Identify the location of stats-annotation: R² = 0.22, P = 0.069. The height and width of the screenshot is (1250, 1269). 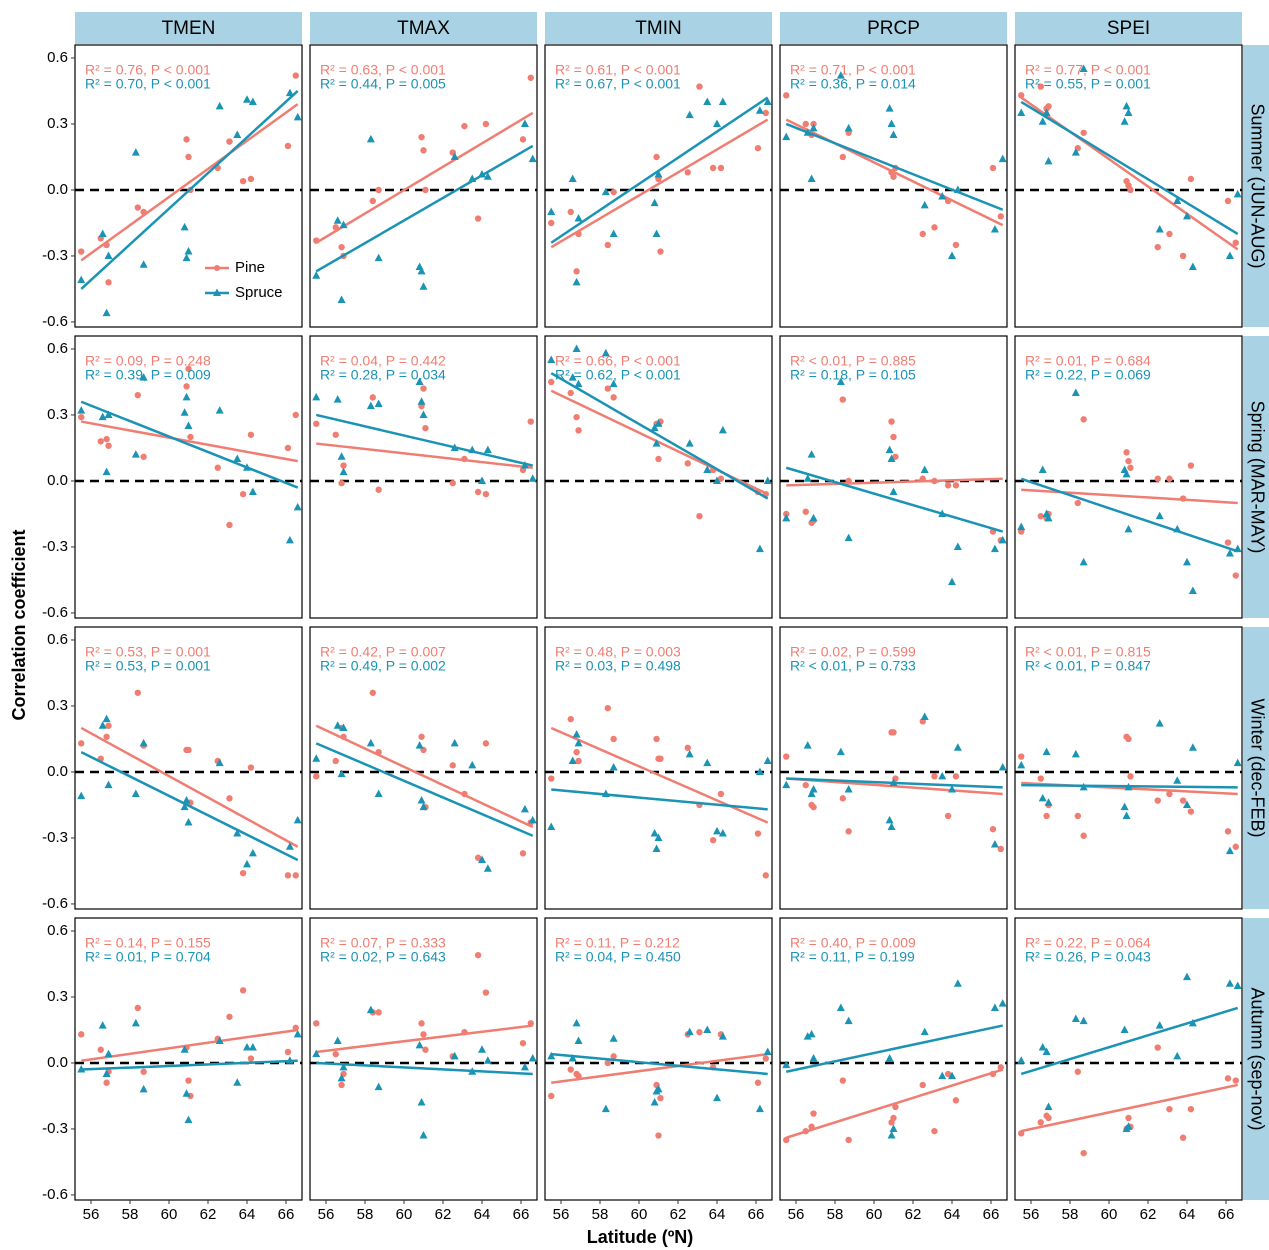
(1088, 375).